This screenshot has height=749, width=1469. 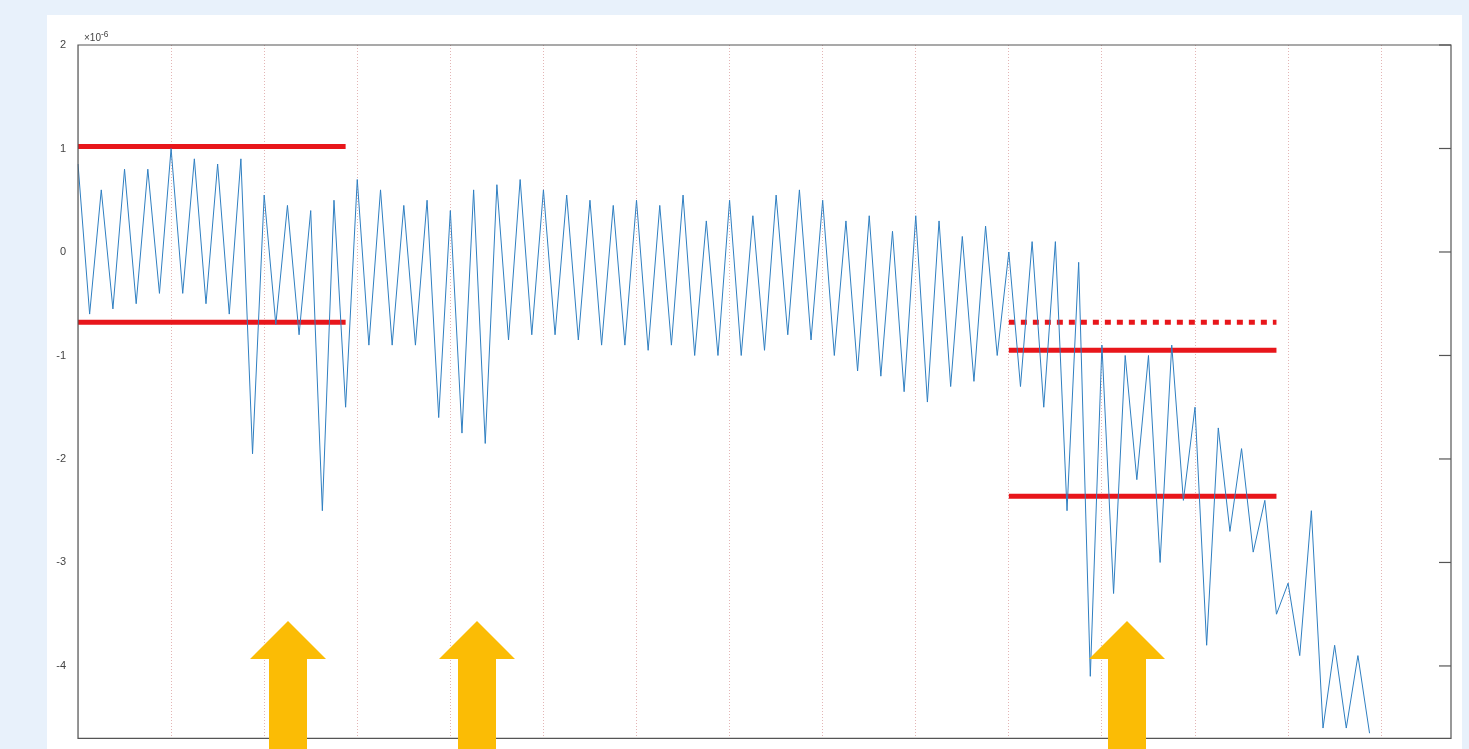 What do you see at coordinates (61, 354) in the screenshot?
I see `y-tick-label: -1` at bounding box center [61, 354].